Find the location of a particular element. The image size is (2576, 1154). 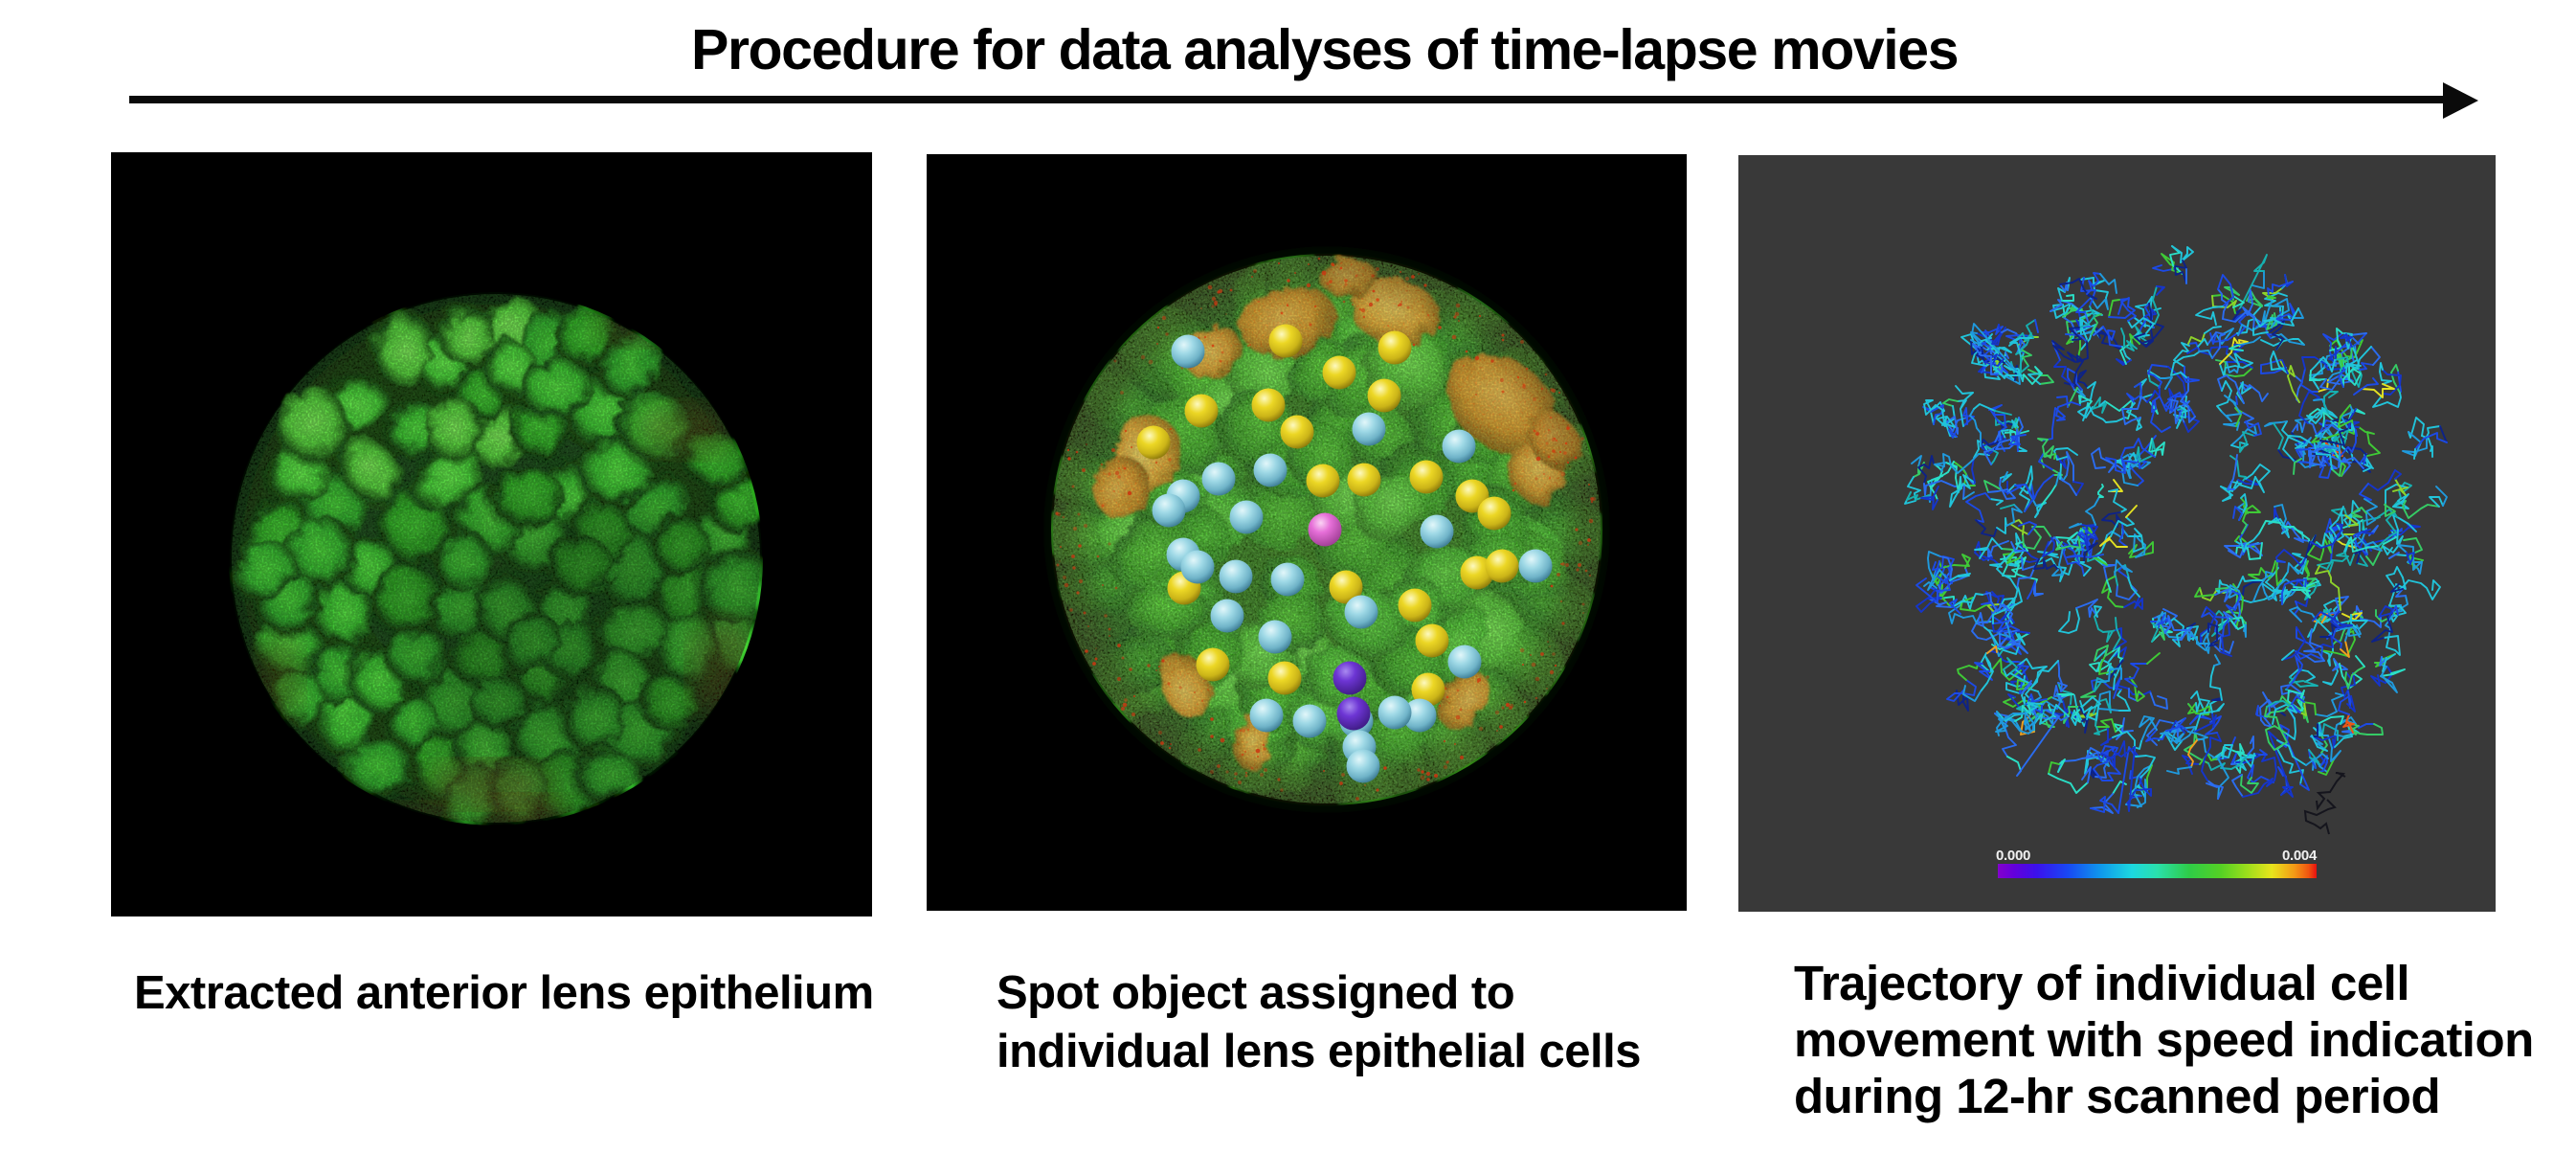

svg-text: 0.004 is located at coordinates (2300, 856).